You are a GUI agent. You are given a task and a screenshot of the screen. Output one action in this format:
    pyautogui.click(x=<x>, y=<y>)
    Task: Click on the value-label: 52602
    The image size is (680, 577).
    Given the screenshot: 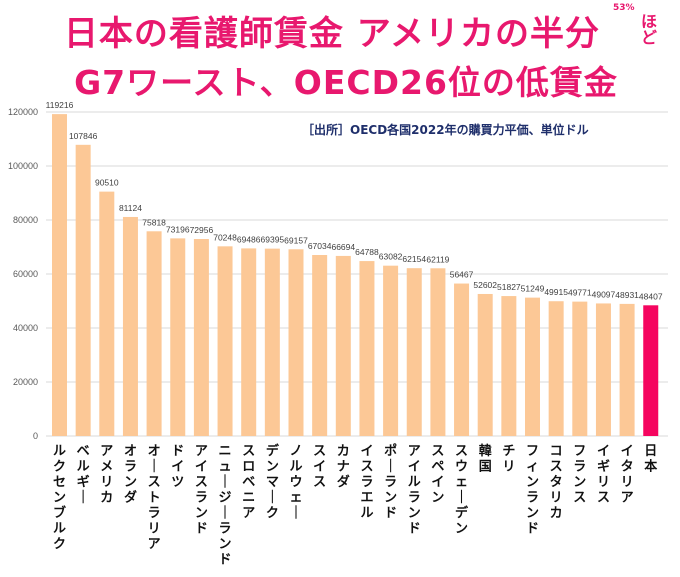 What is the action you would take?
    pyautogui.click(x=485, y=285)
    